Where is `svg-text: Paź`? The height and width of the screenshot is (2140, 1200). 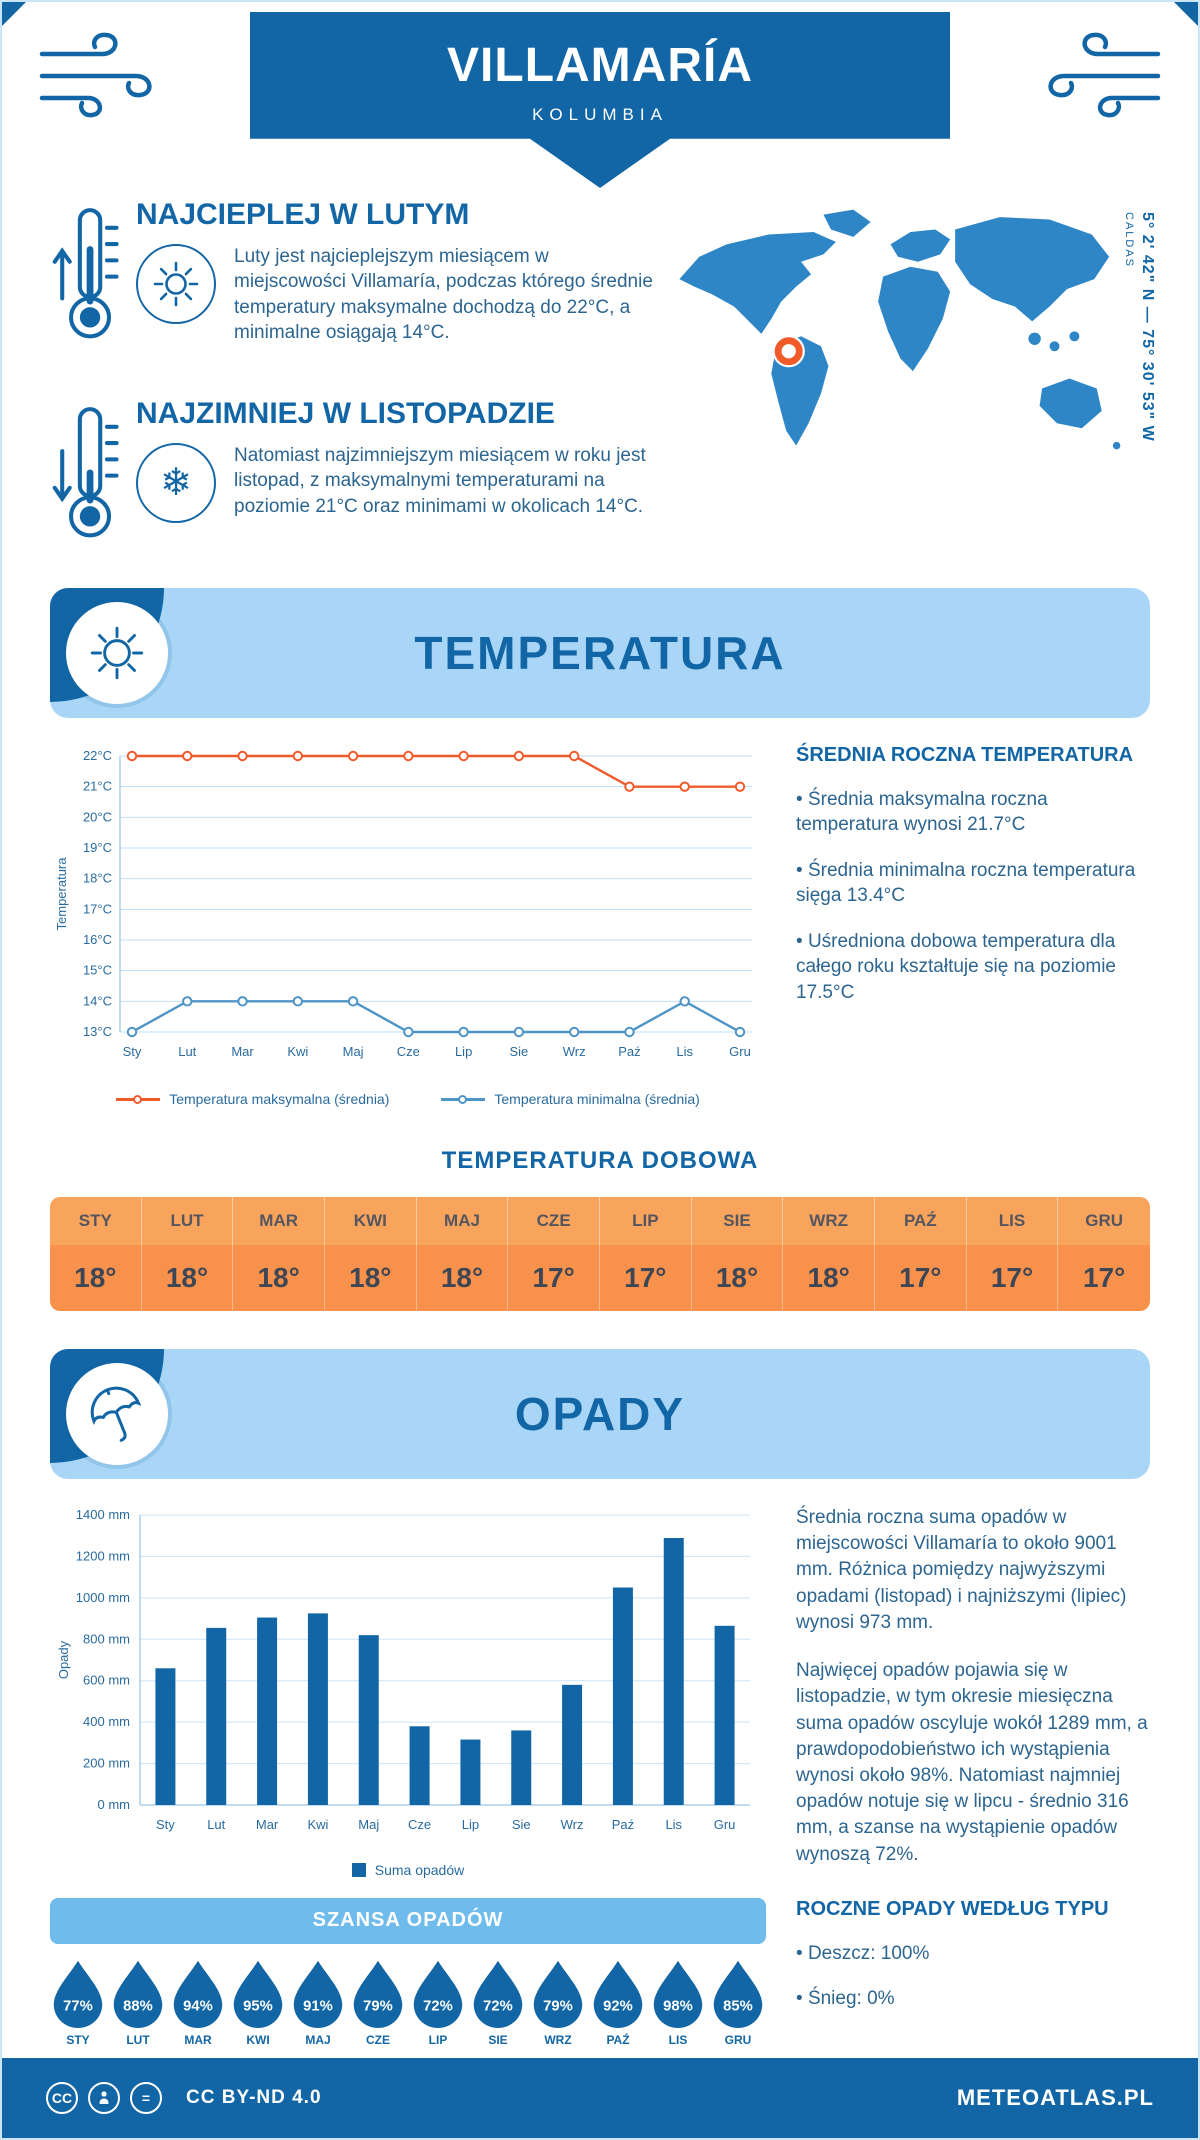
svg-text: Paź is located at coordinates (629, 1051).